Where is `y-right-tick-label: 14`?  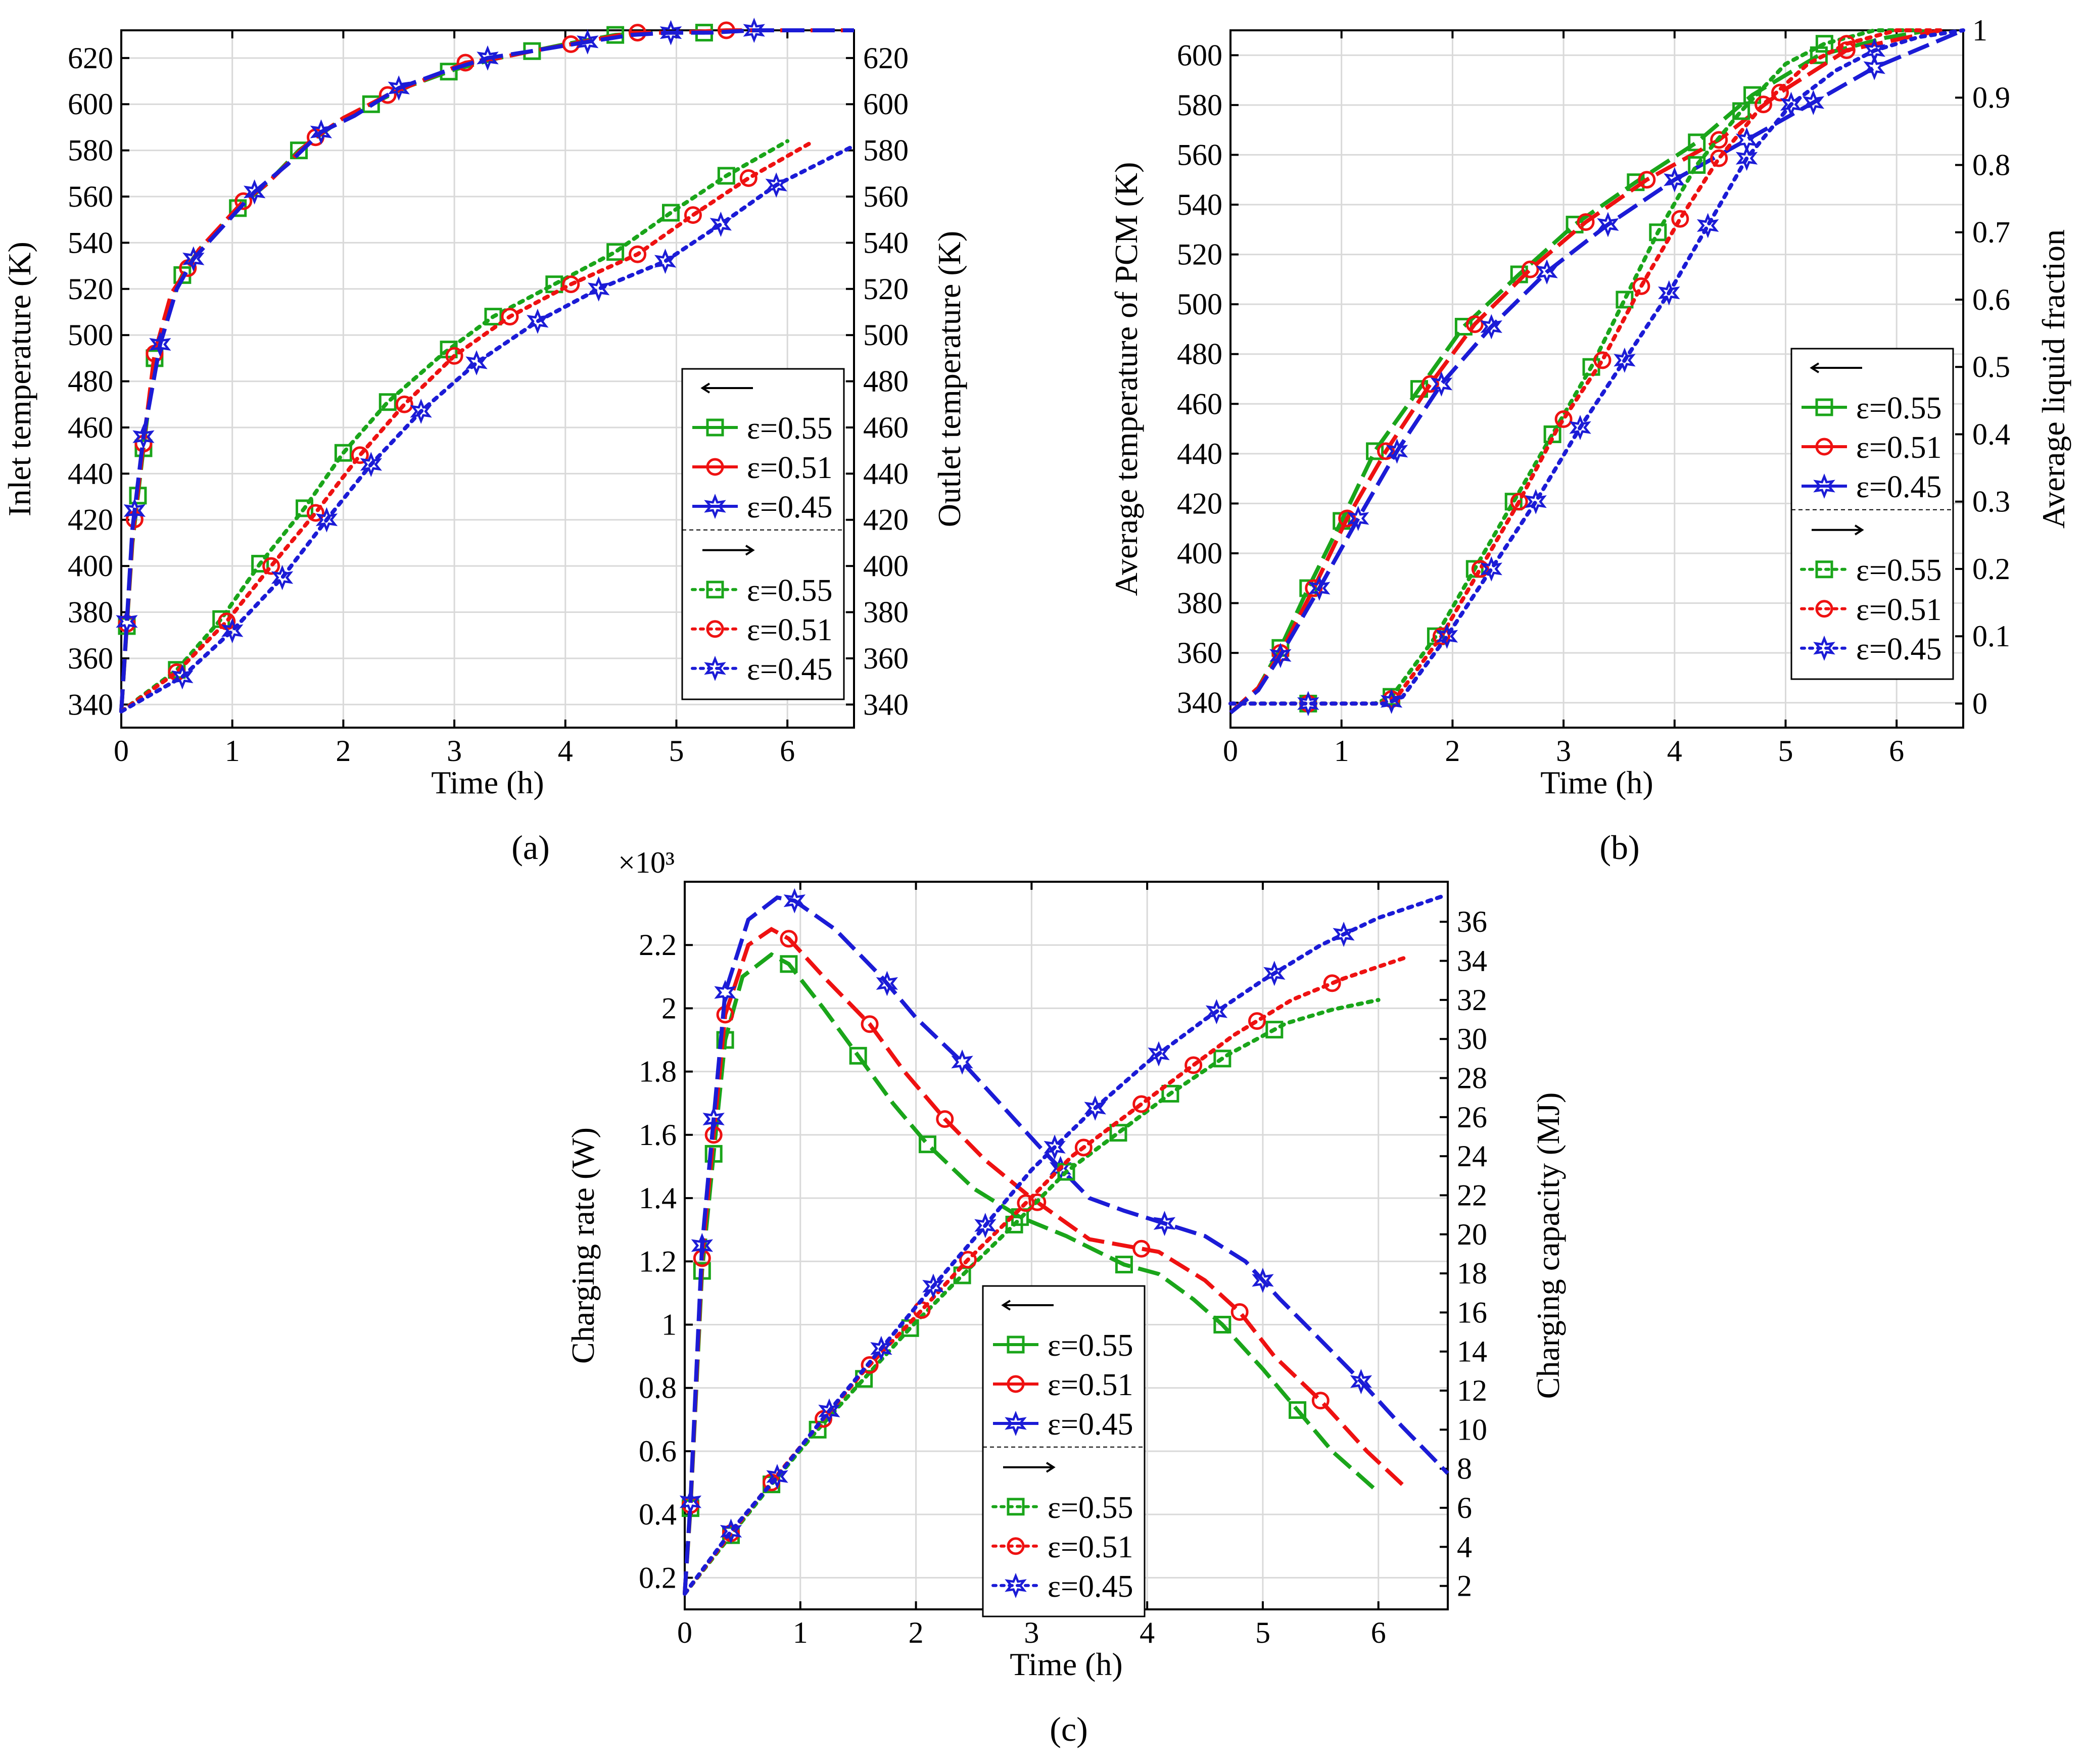
y-right-tick-label: 14 is located at coordinates (1472, 1351).